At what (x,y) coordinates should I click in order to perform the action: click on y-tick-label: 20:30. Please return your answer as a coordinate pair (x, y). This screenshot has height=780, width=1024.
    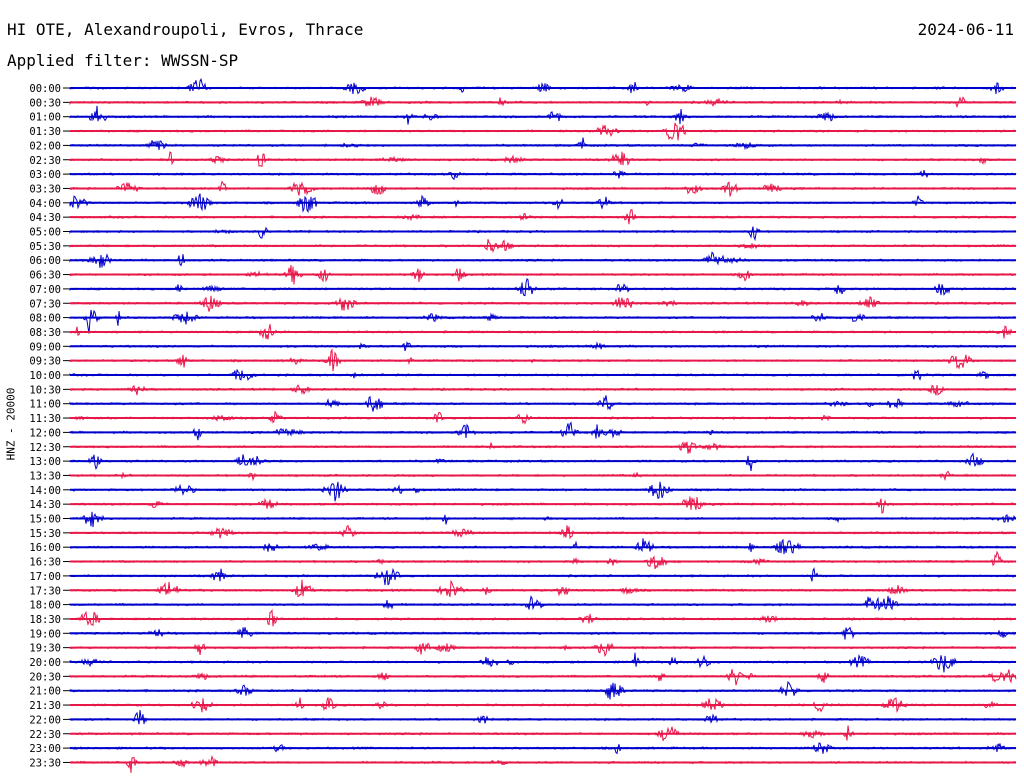
    Looking at the image, I should click on (45, 677).